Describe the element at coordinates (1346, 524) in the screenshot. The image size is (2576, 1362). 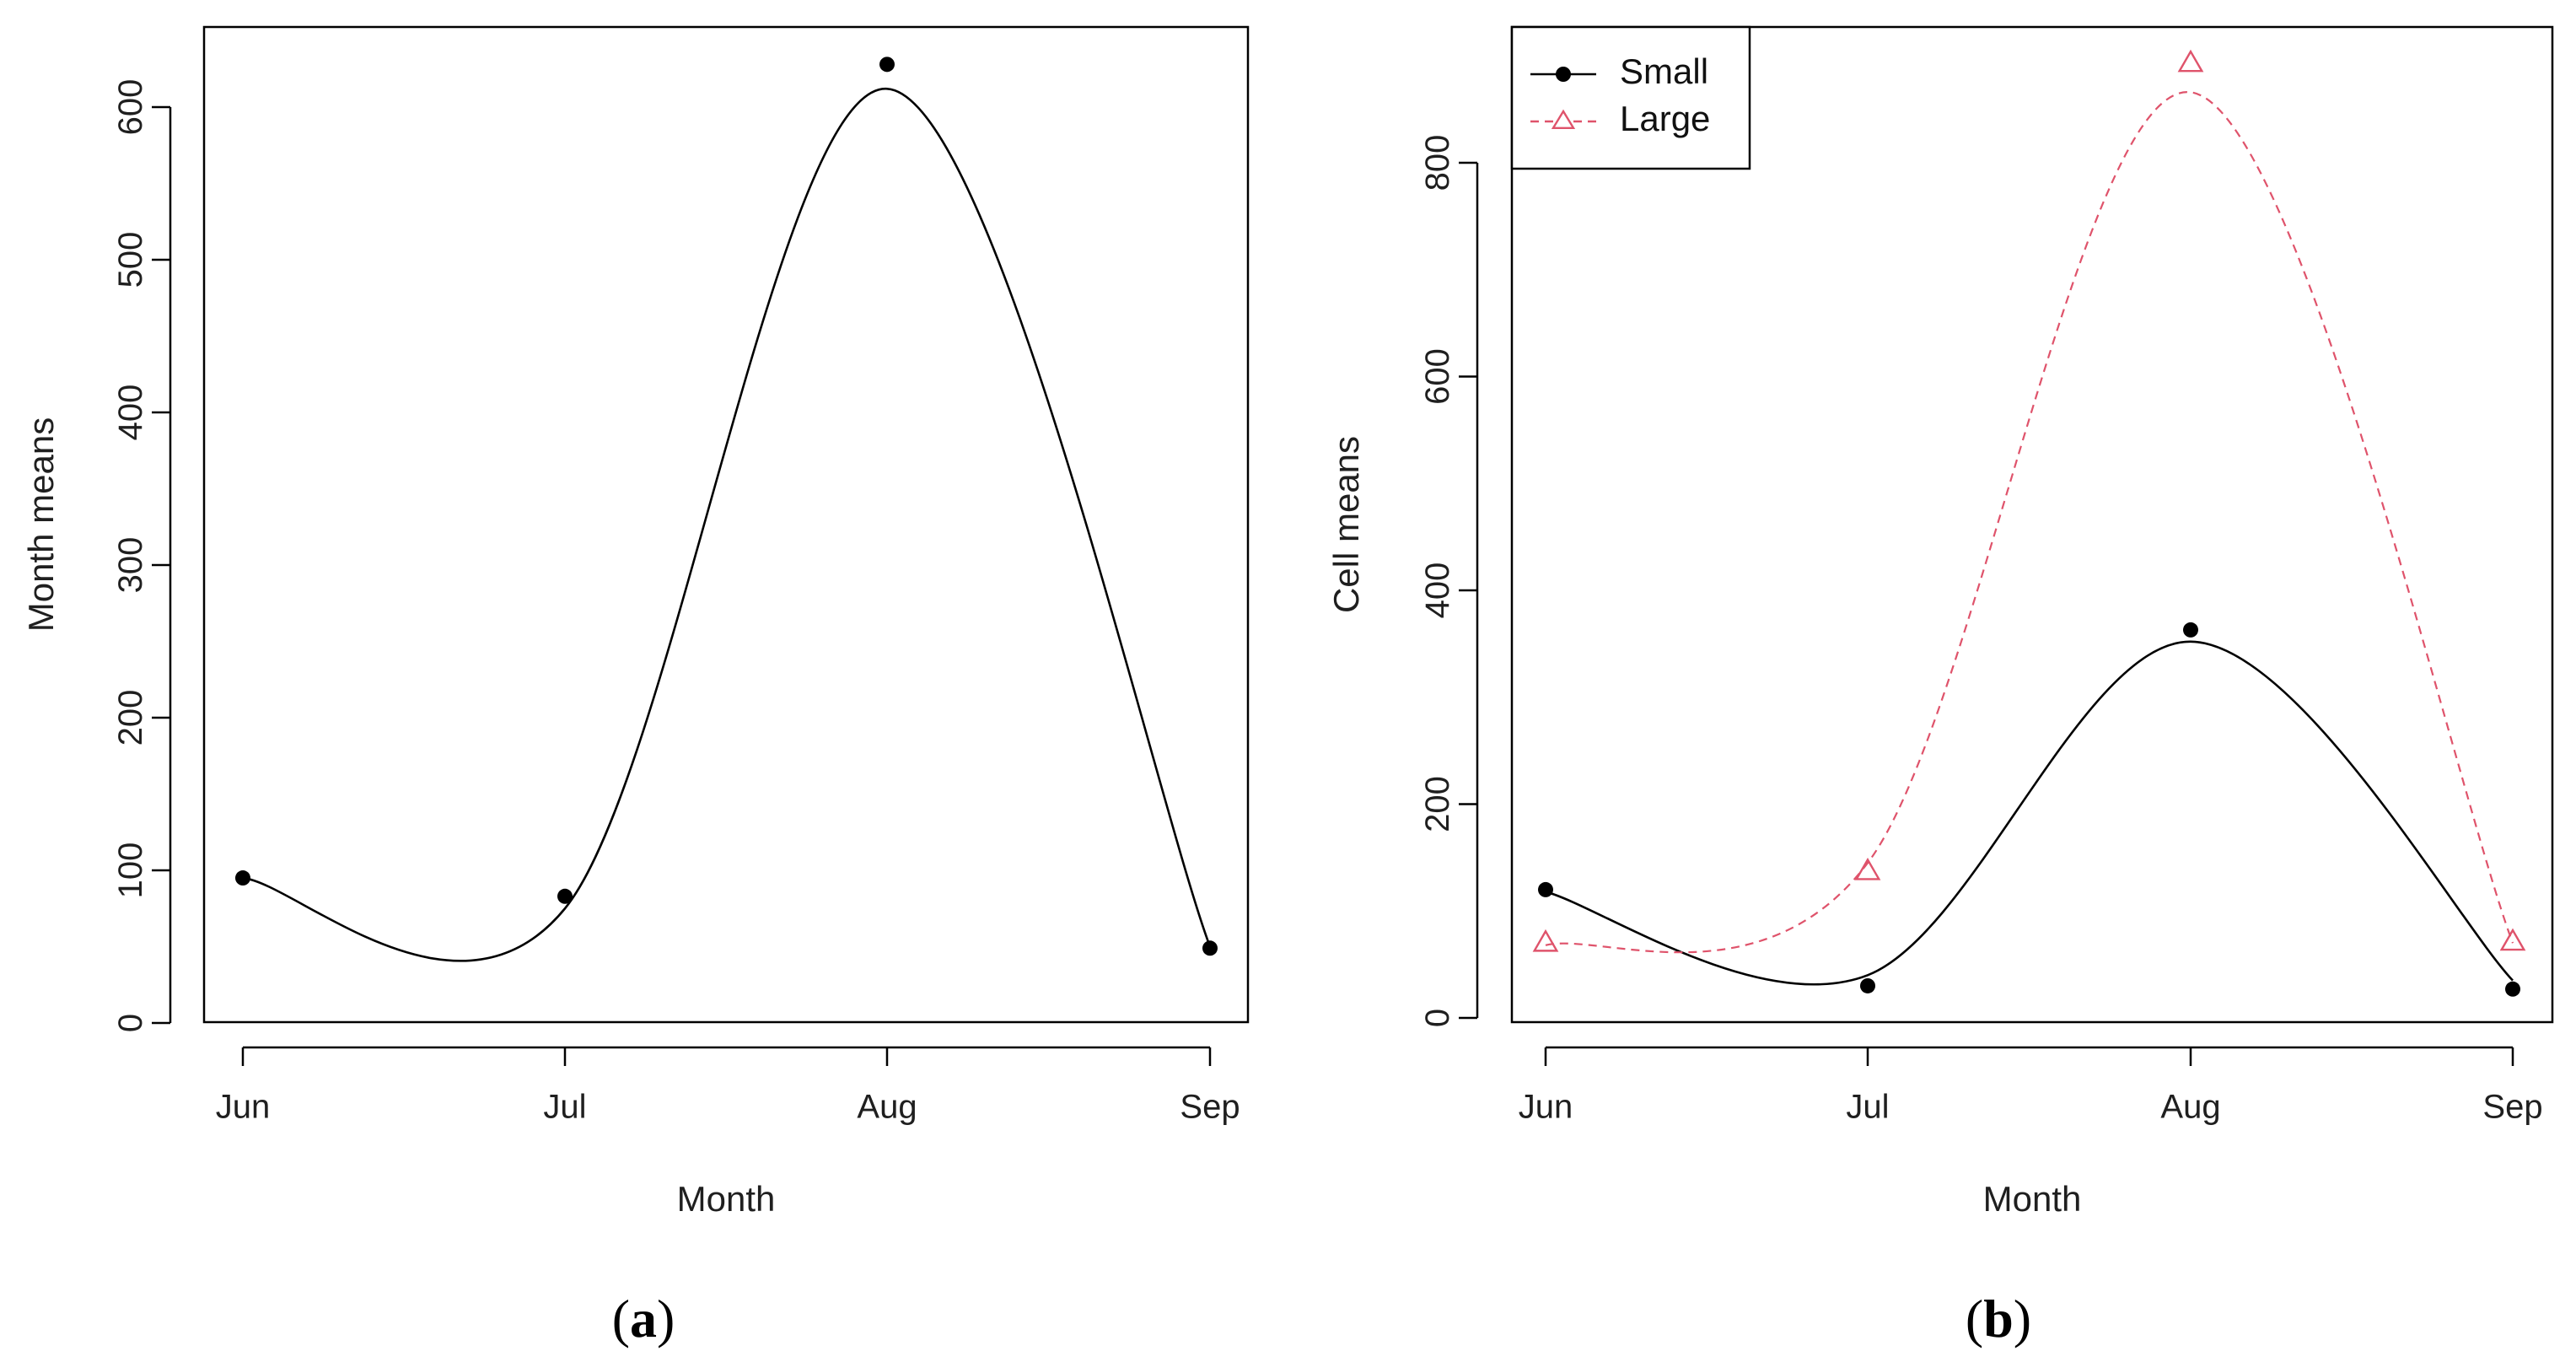
I see `y-axis-title: Cell means` at that location.